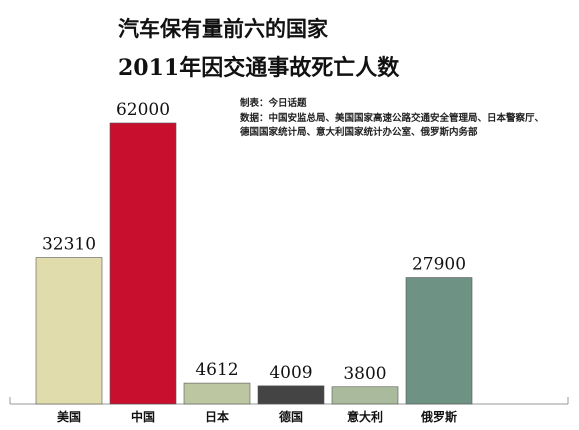  Describe the element at coordinates (291, 416) in the screenshot. I see `category-label-germany: 德国` at that location.